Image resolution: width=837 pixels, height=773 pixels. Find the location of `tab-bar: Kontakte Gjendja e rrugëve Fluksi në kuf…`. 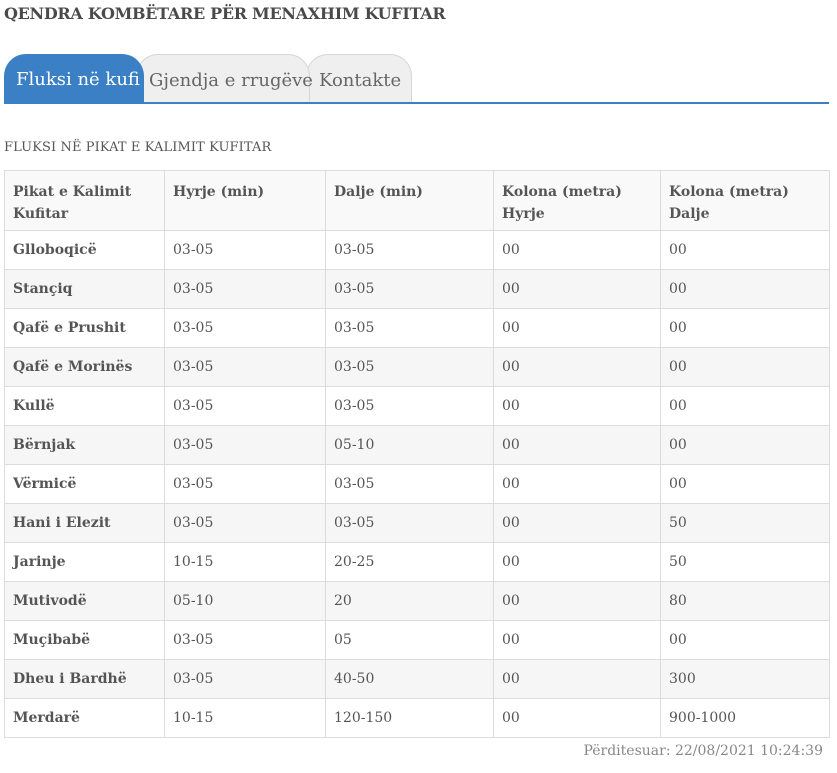

tab-bar: Kontakte Gjendja e rrugëve Fluksi në kuf… is located at coordinates (416, 79).